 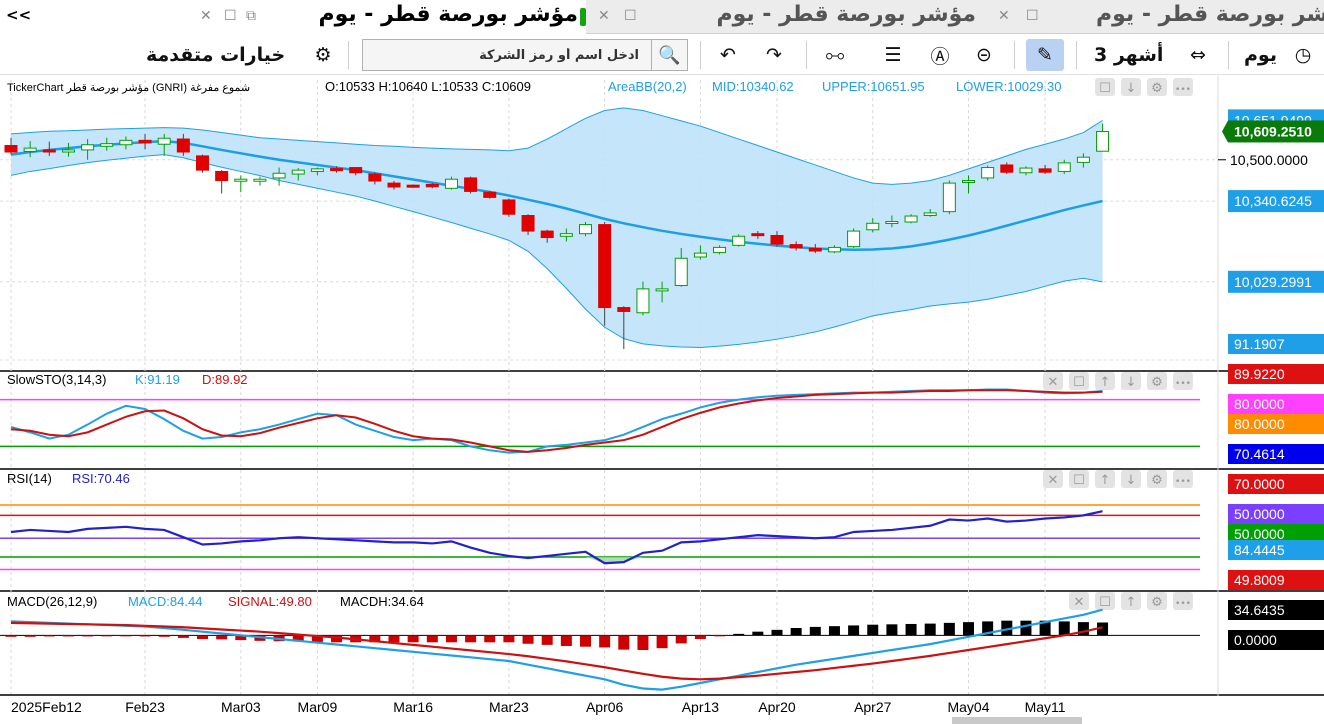 What do you see at coordinates (1276, 610) in the screenshot?
I see `macd-axis-label: 34.6435` at bounding box center [1276, 610].